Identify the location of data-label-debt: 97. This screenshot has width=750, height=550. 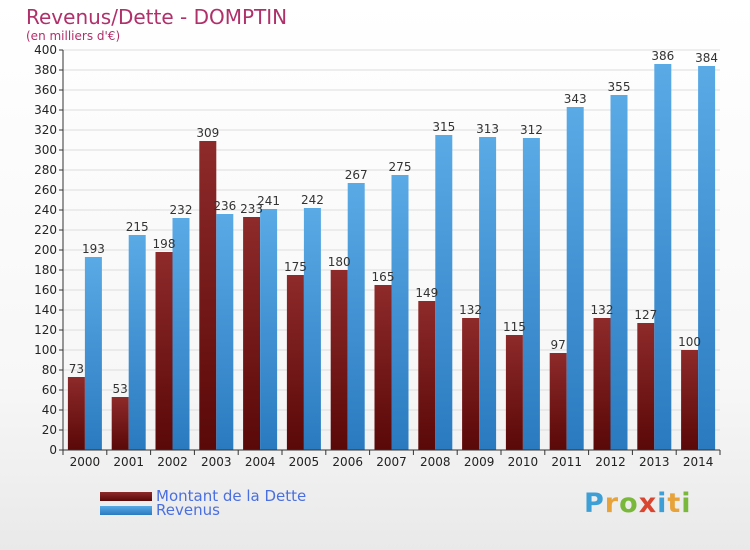
(558, 345).